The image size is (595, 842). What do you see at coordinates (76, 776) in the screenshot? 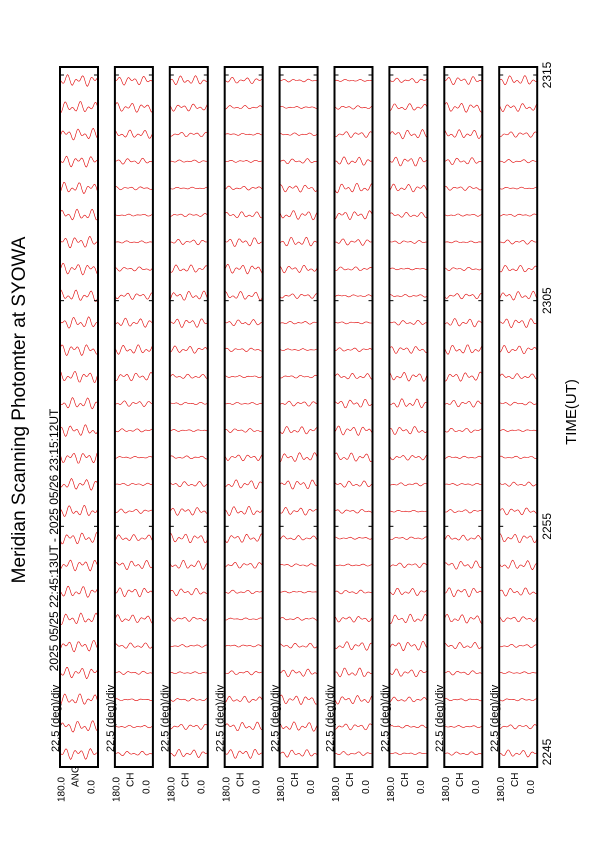
I see `channel-label: ANG` at bounding box center [76, 776].